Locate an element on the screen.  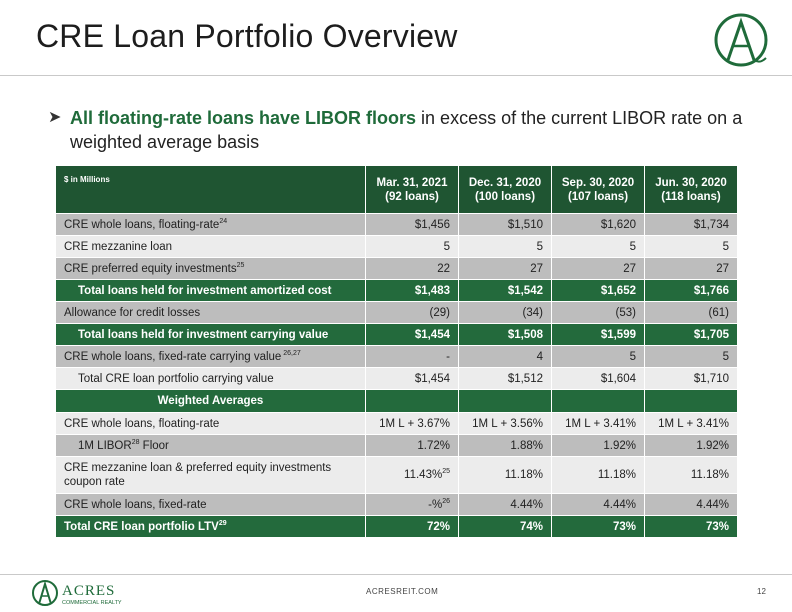
cell-value: 1M L + 3.67% is located at coordinates (412, 423).